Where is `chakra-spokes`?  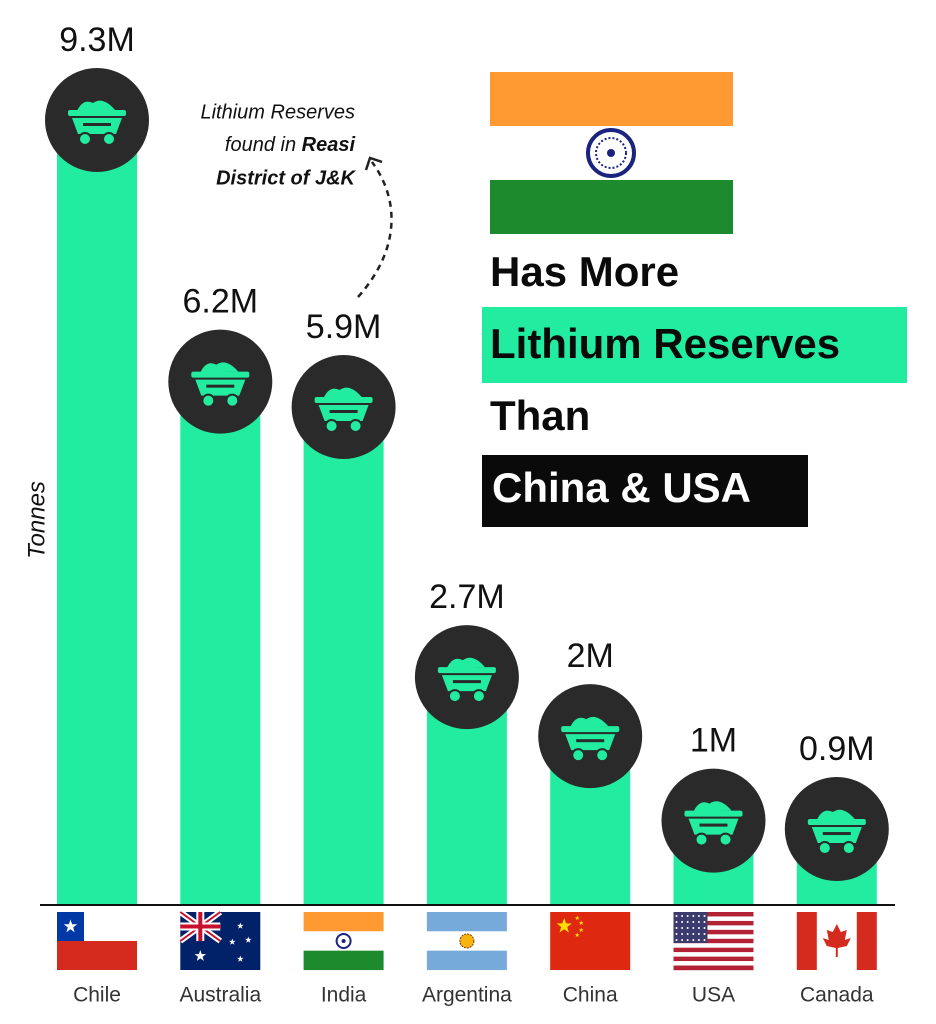 chakra-spokes is located at coordinates (611, 153).